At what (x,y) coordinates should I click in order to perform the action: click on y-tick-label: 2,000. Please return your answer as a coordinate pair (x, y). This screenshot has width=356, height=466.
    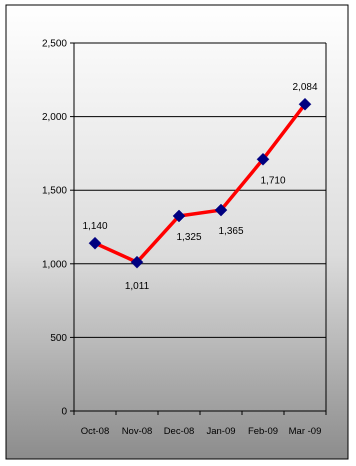
    Looking at the image, I should click on (54, 117).